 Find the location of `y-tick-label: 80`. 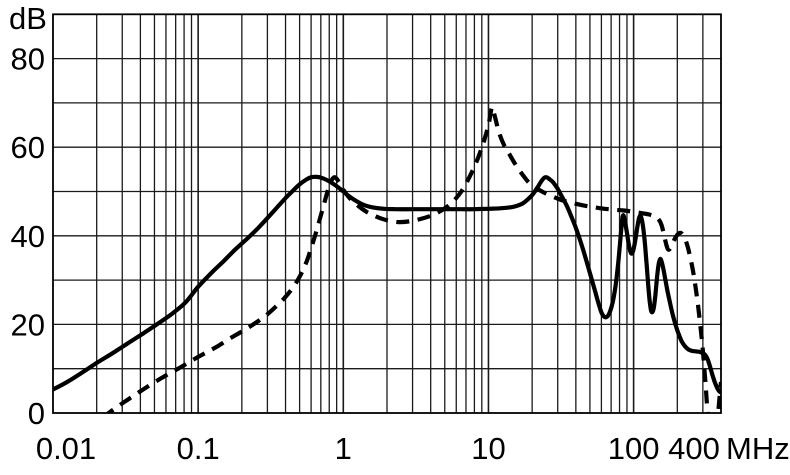

y-tick-label: 80 is located at coordinates (28, 59).